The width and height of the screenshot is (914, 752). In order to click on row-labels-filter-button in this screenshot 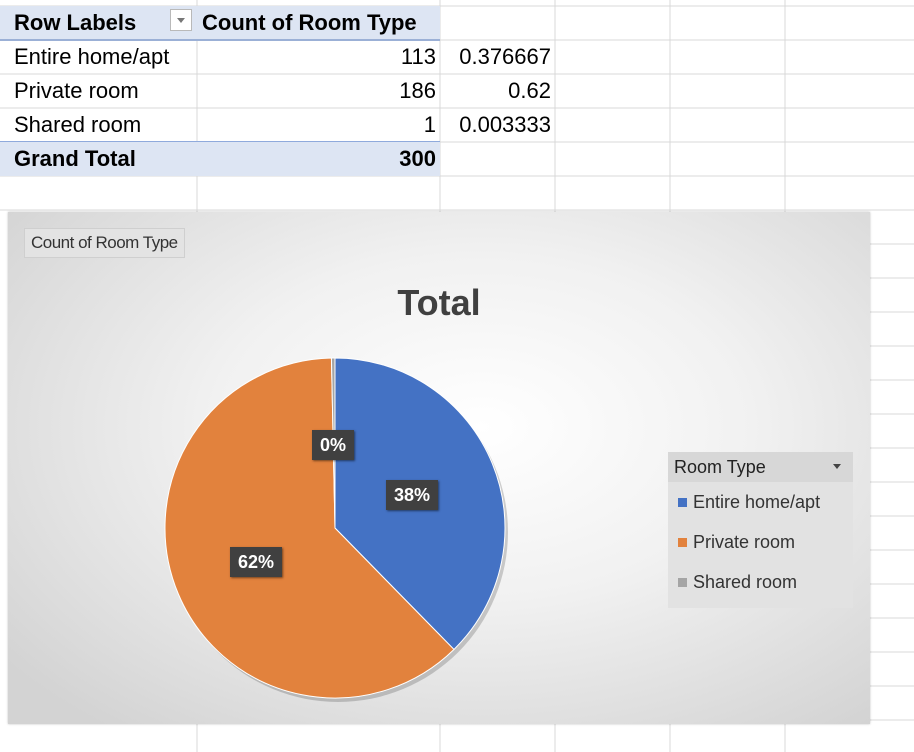, I will do `click(181, 20)`.